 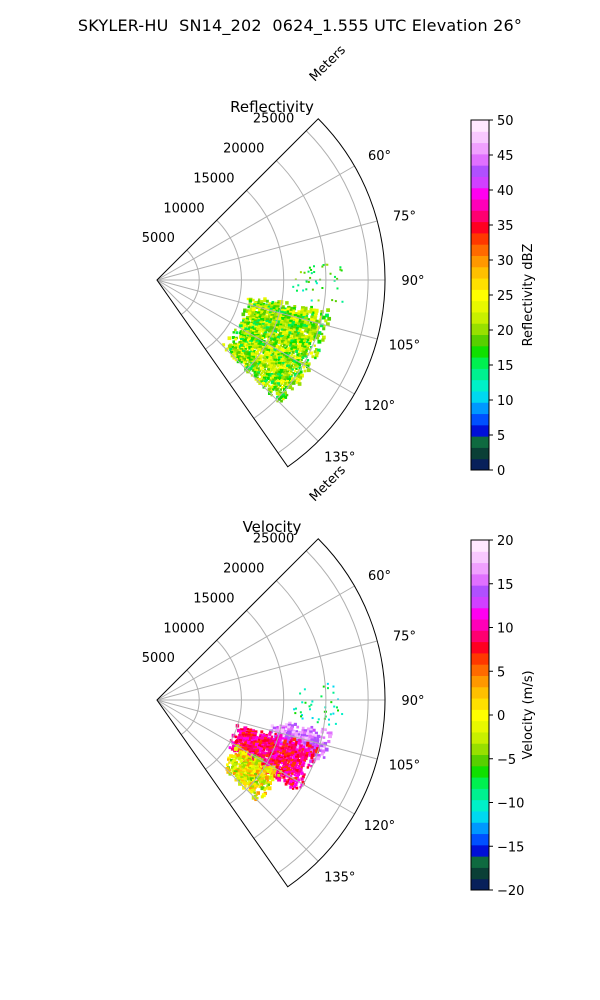 I want to click on colorbar-tick-label: −20, so click(x=510, y=891).